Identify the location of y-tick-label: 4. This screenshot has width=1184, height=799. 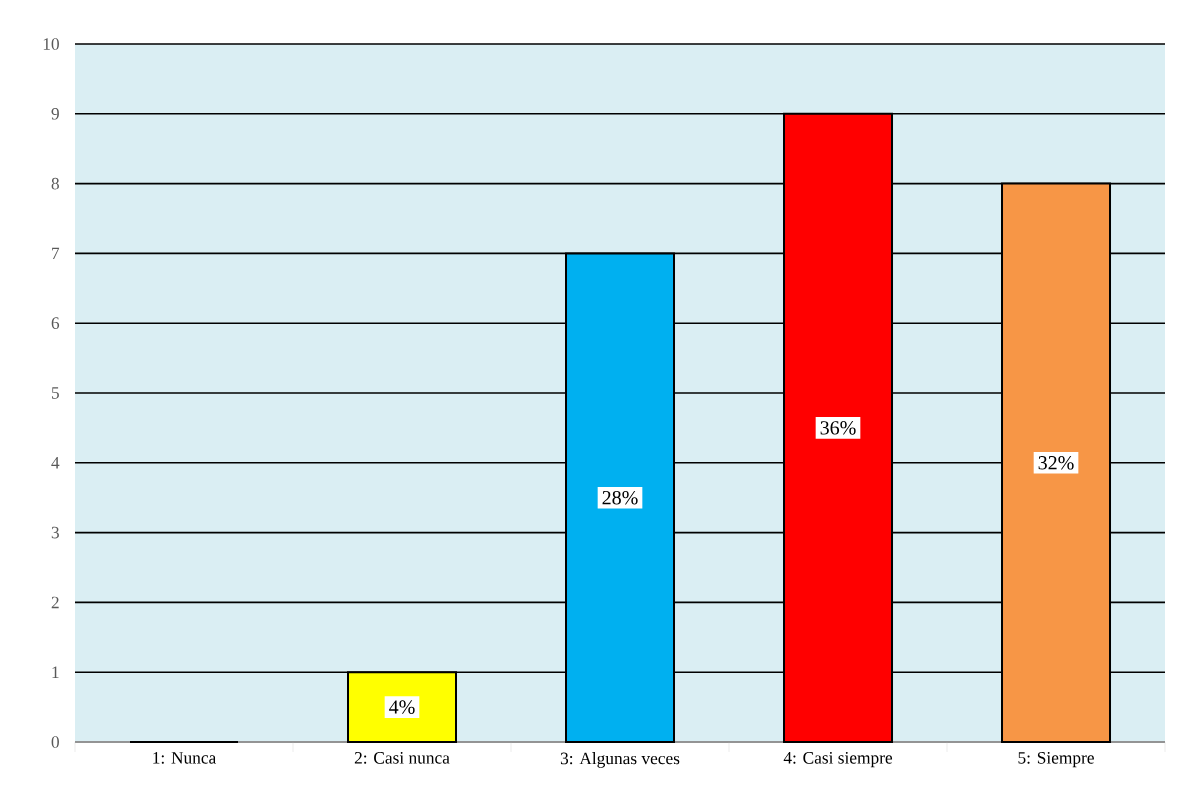
(55, 463).